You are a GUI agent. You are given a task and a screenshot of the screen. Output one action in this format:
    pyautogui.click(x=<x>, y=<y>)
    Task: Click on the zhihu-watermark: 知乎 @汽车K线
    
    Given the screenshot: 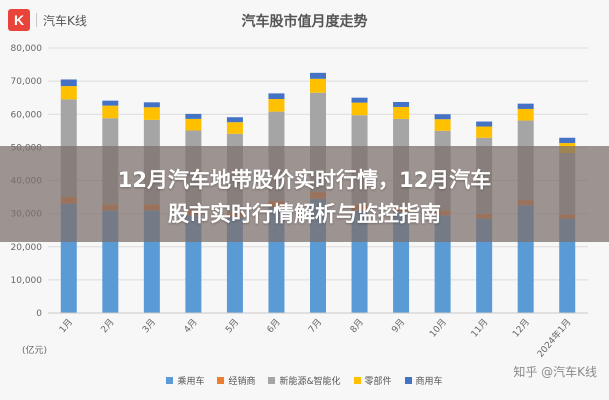 What is the action you would take?
    pyautogui.click(x=555, y=372)
    